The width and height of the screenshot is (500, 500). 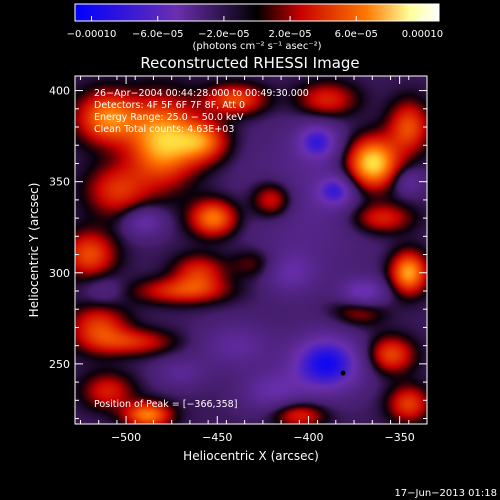 I want to click on y-tick-label: 400, so click(x=59, y=91).